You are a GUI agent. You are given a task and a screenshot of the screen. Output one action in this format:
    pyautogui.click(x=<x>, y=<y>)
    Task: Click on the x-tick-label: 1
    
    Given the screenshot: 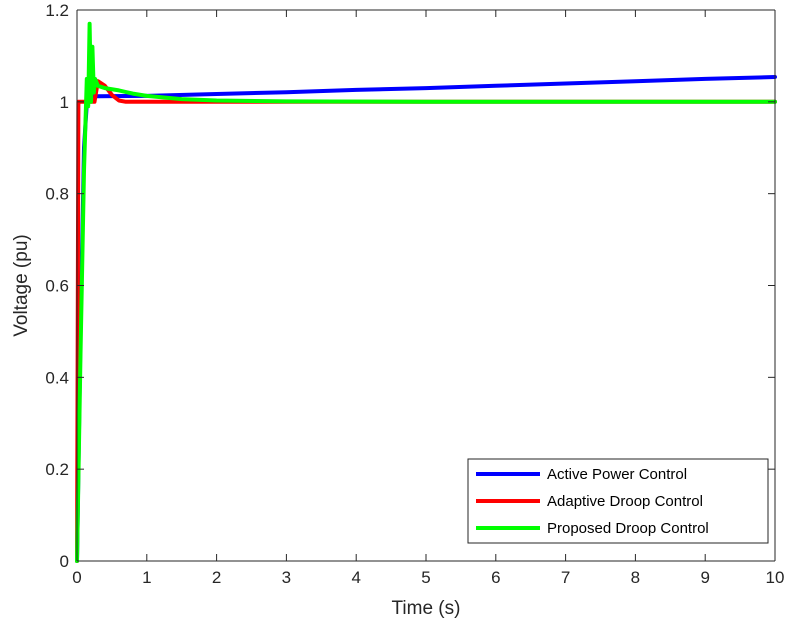 What is the action you would take?
    pyautogui.click(x=146, y=577)
    